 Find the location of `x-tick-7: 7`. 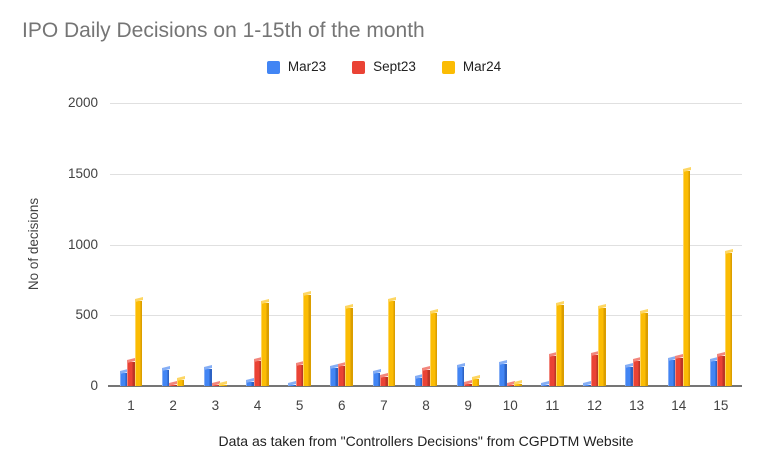

x-tick-7: 7 is located at coordinates (384, 405).